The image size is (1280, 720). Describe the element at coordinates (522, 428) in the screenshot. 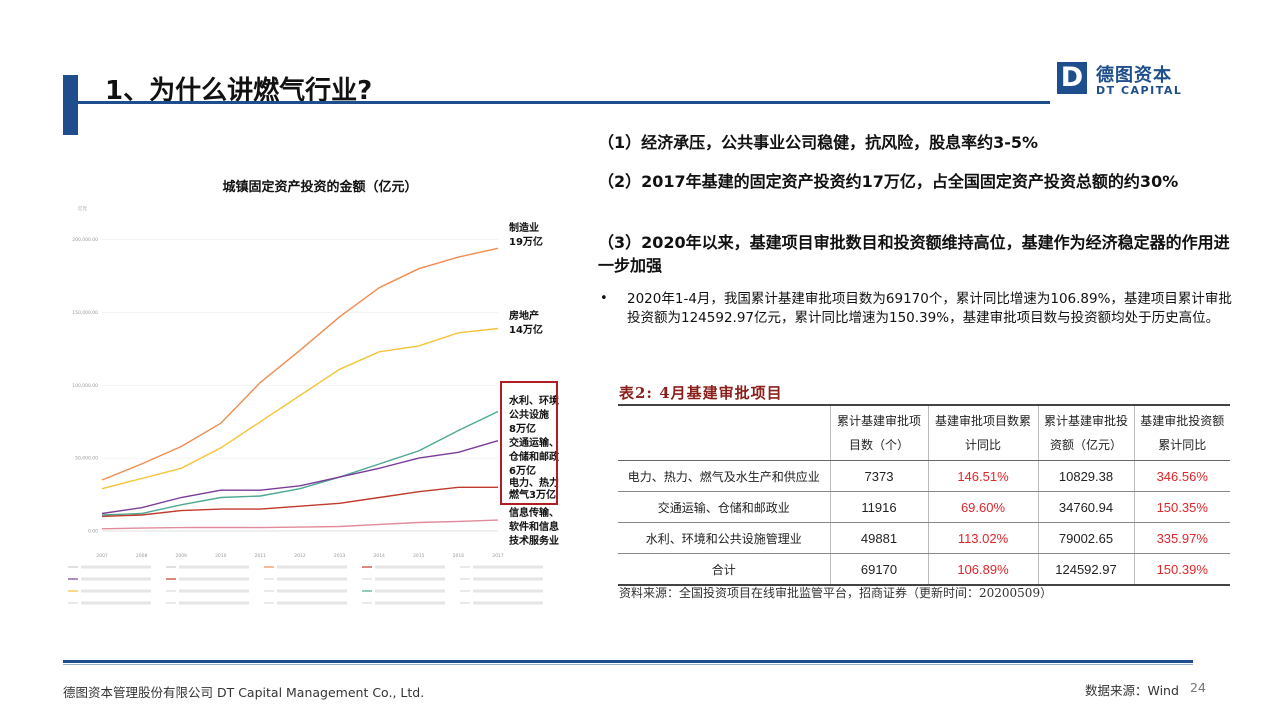

I see `series-annotation: 8万亿` at that location.